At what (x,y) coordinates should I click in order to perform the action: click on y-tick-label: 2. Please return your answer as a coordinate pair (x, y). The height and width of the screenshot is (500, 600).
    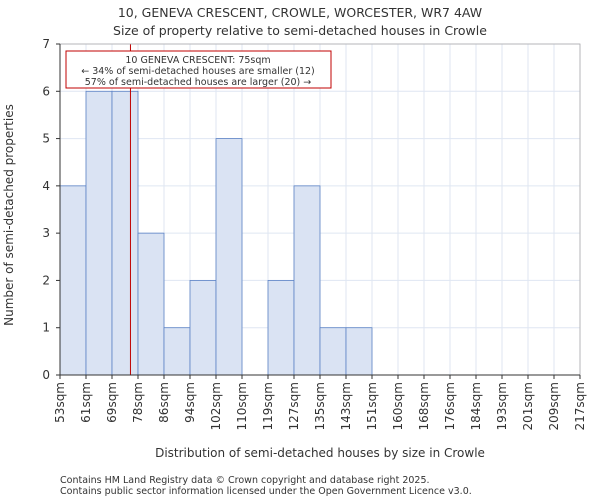
    Looking at the image, I should click on (46, 280).